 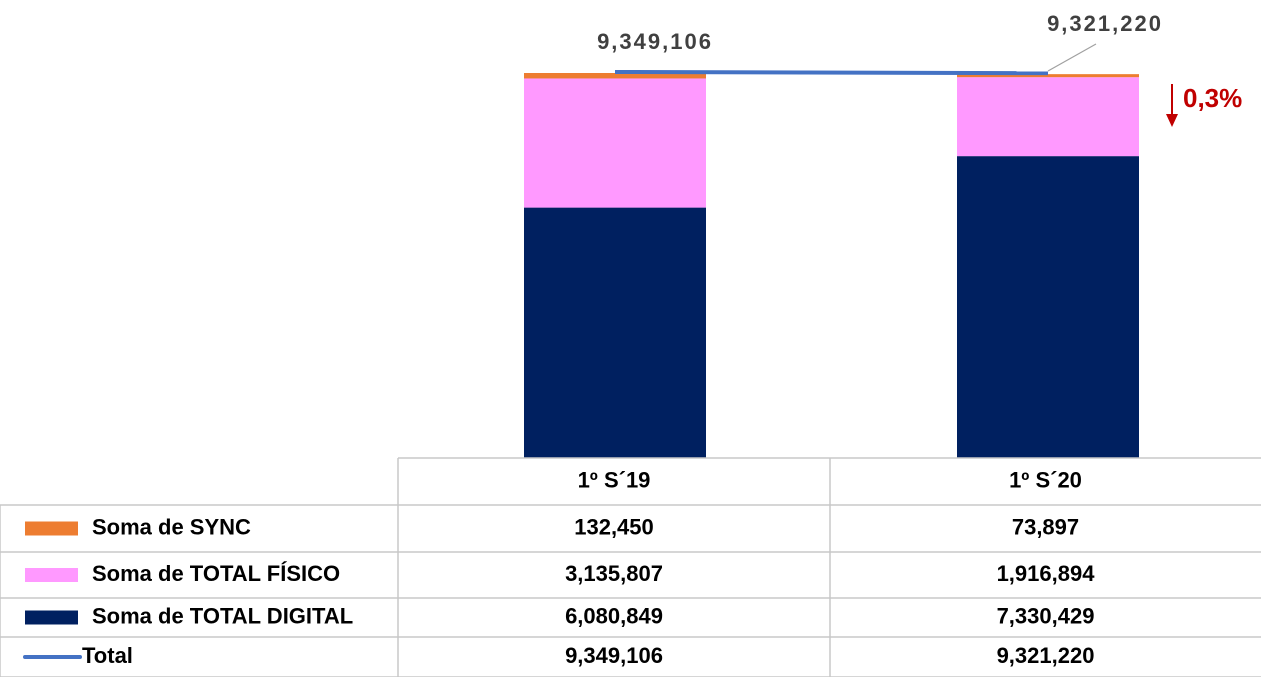 What do you see at coordinates (614, 479) in the screenshot?
I see `column-header: 1º S´19` at bounding box center [614, 479].